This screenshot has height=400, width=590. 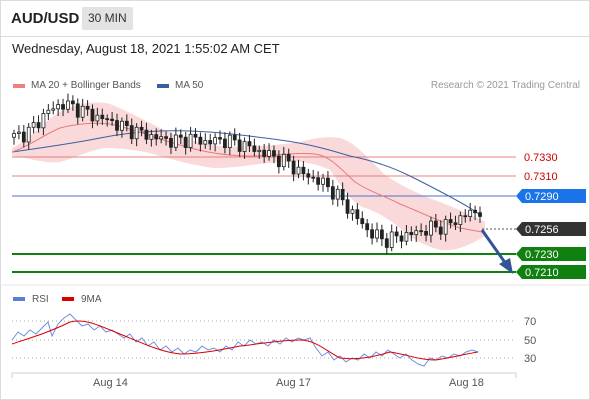 What do you see at coordinates (19, 299) in the screenshot?
I see `rsi-swatch-icon` at bounding box center [19, 299].